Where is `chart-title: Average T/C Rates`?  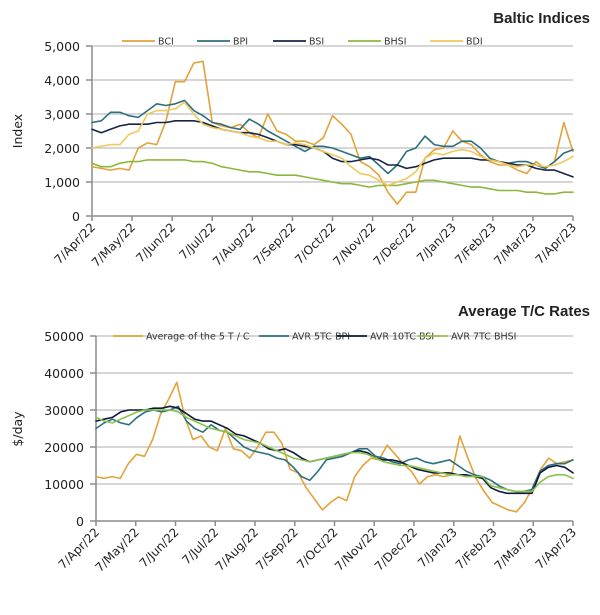 chart-title: Average T/C Rates is located at coordinates (524, 311).